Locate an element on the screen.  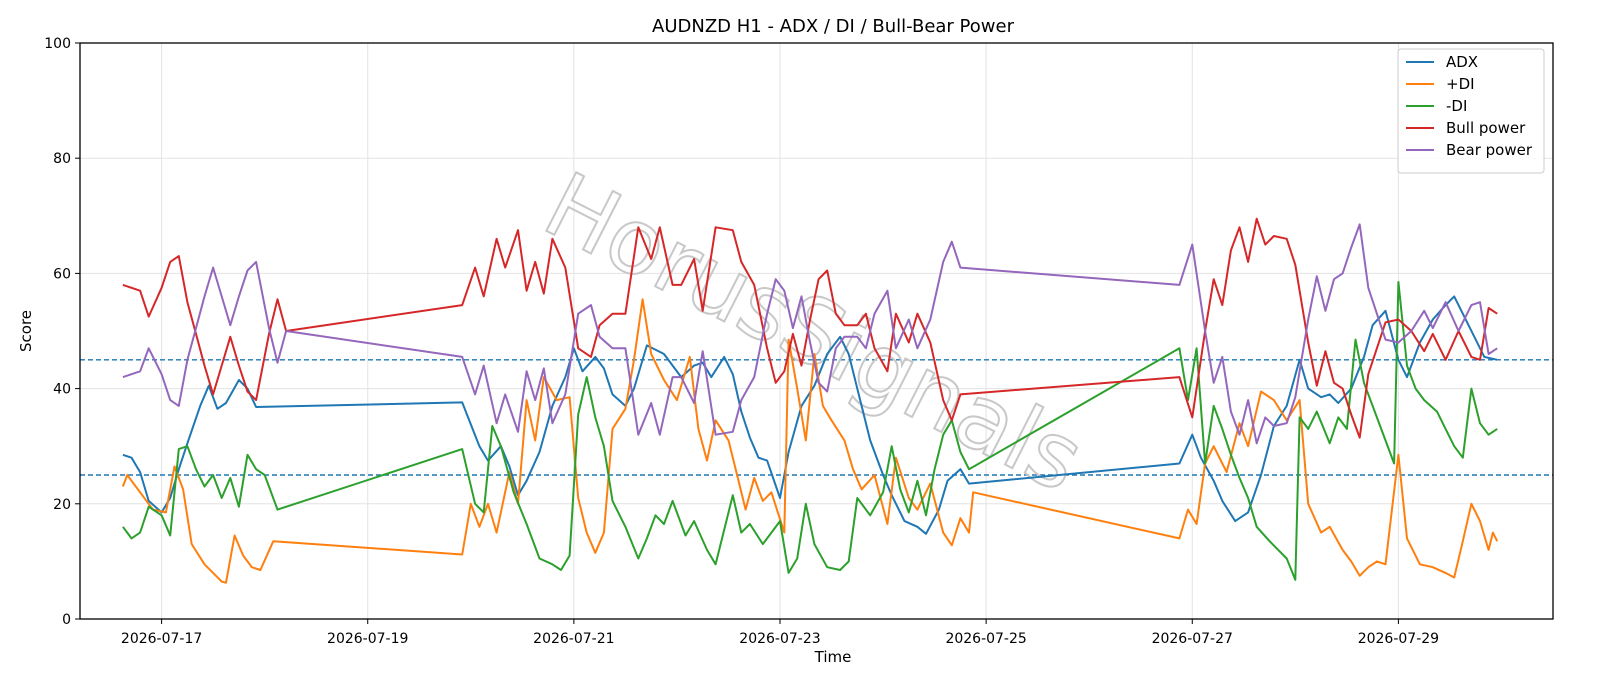
y-tick-label: 80 is located at coordinates (62, 159).